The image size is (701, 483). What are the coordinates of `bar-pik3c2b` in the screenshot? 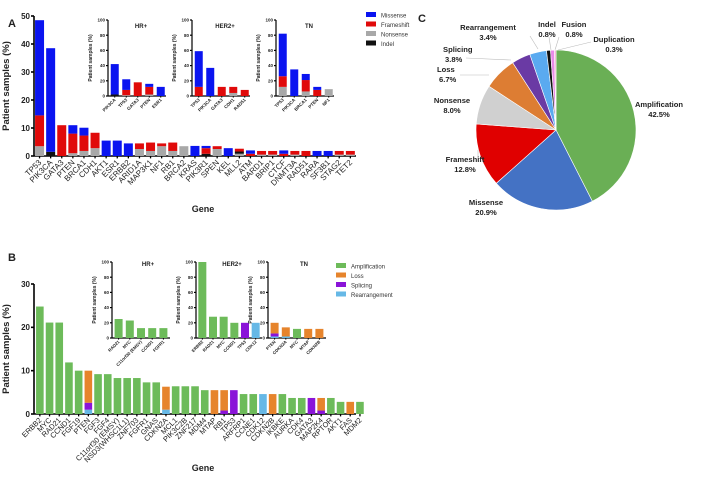 It's located at (185, 400).